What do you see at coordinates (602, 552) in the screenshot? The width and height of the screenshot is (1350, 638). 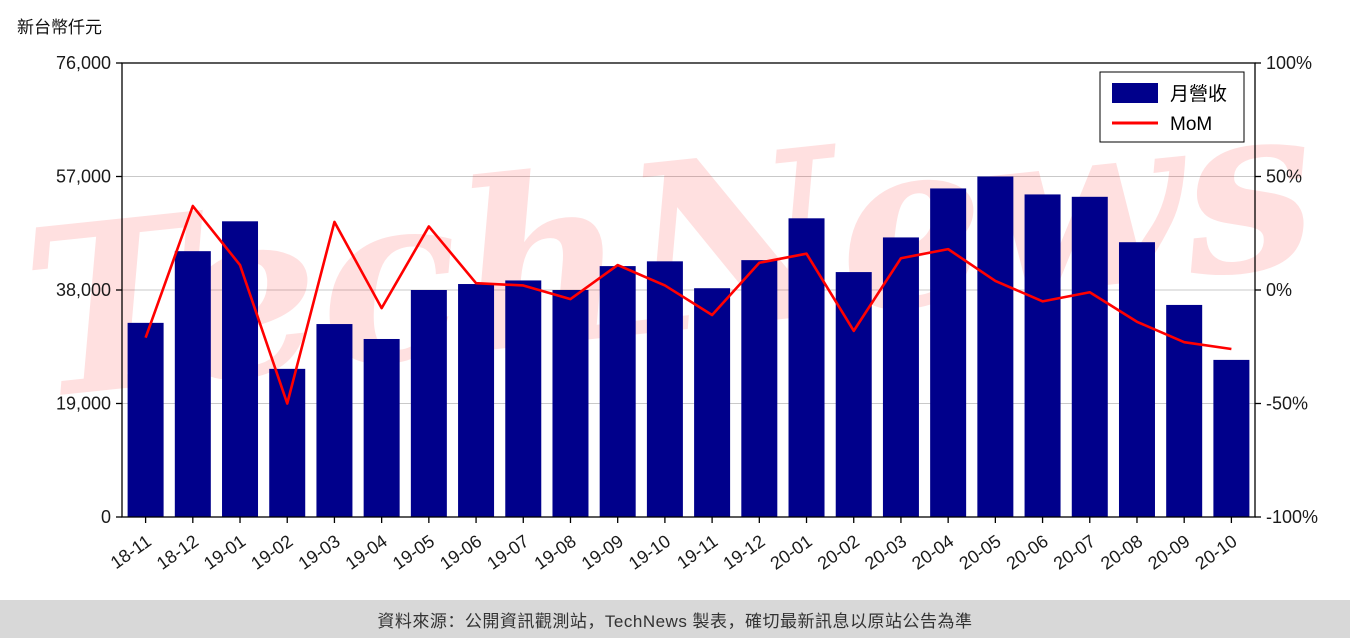 I see `x-tick-label: 19-09` at bounding box center [602, 552].